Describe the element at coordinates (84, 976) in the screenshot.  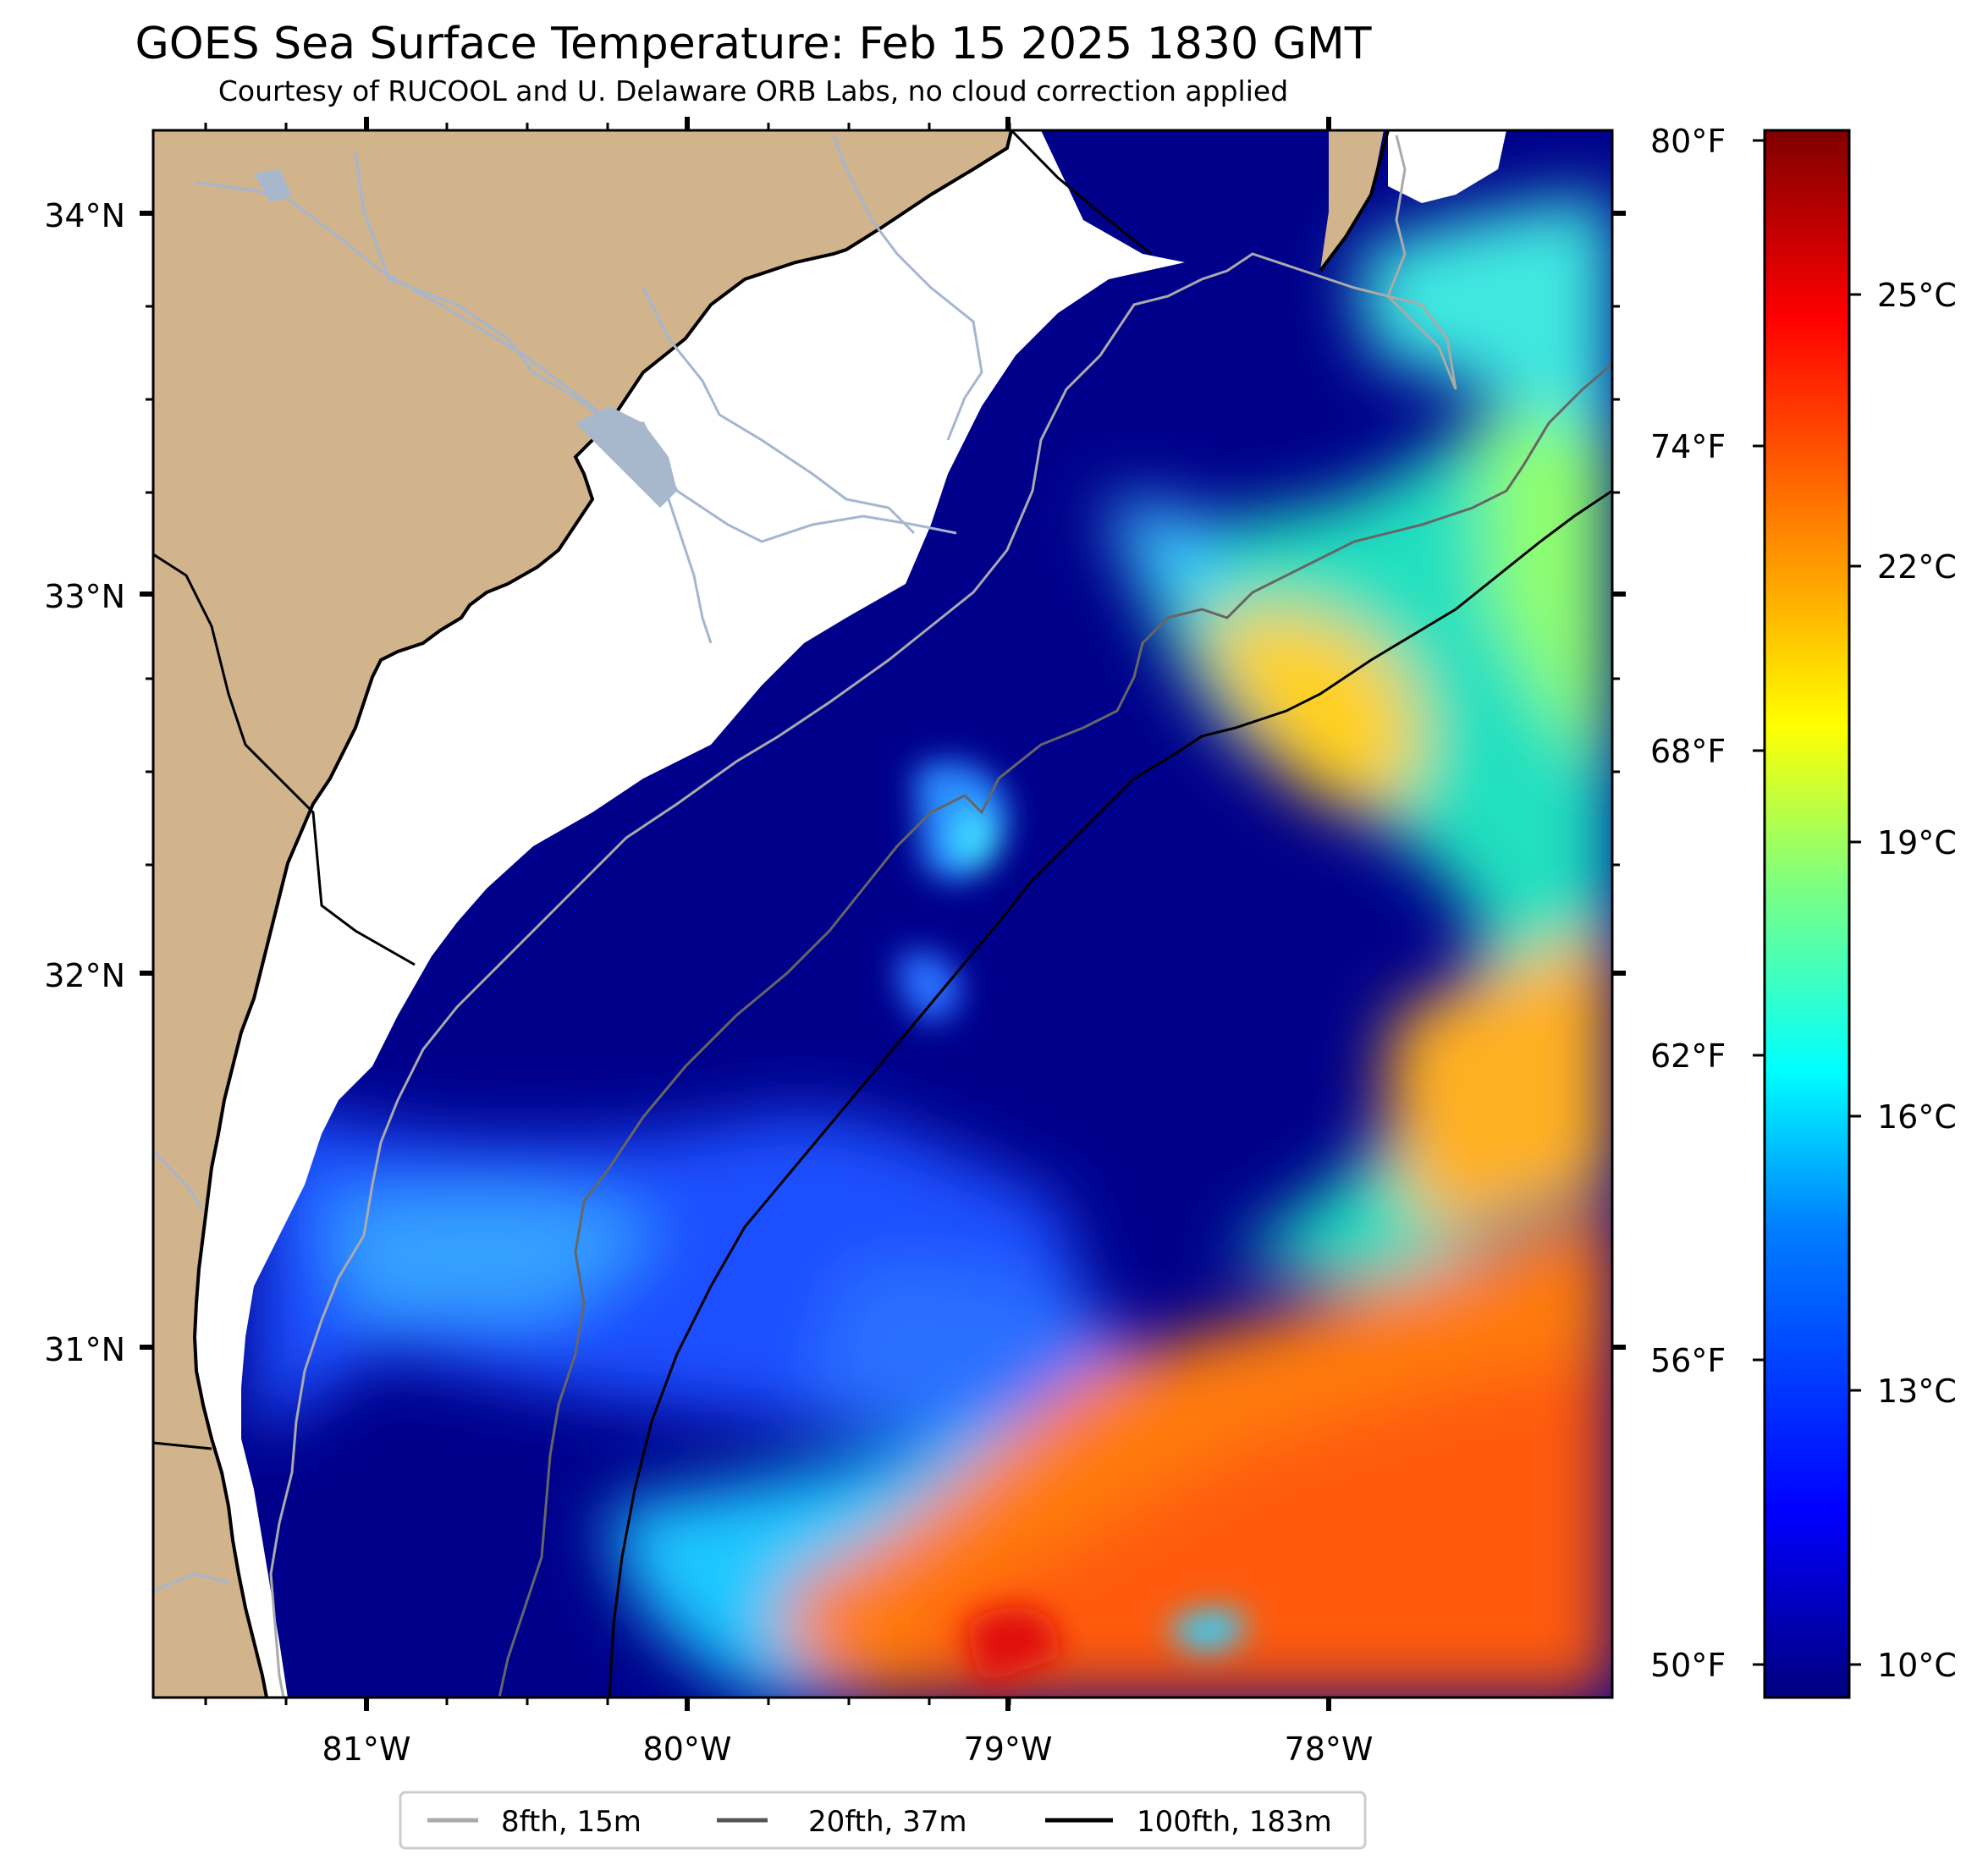
I see `lat-label-32n: 32°N` at that location.